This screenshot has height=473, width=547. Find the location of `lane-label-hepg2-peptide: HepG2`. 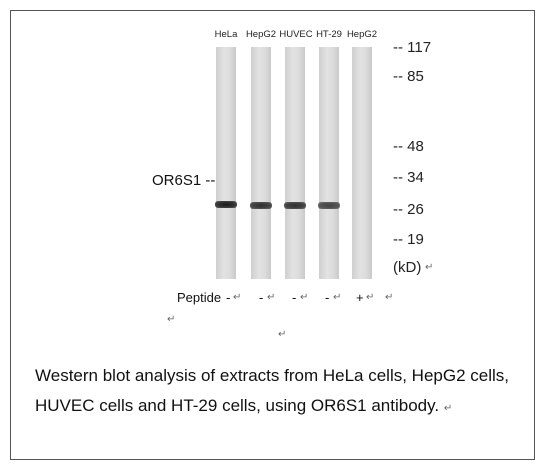

lane-label-hepg2-peptide: HepG2 is located at coordinates (362, 34).